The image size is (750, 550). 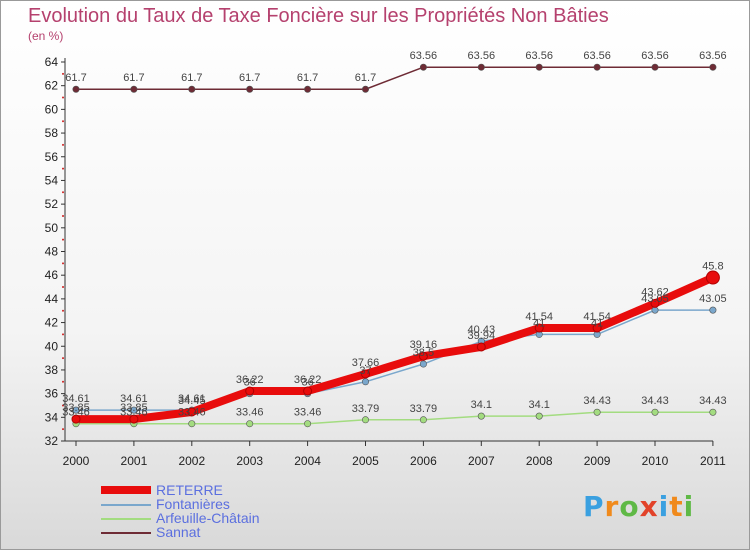 What do you see at coordinates (52, 228) in the screenshot?
I see `y-tick-label: 50` at bounding box center [52, 228].